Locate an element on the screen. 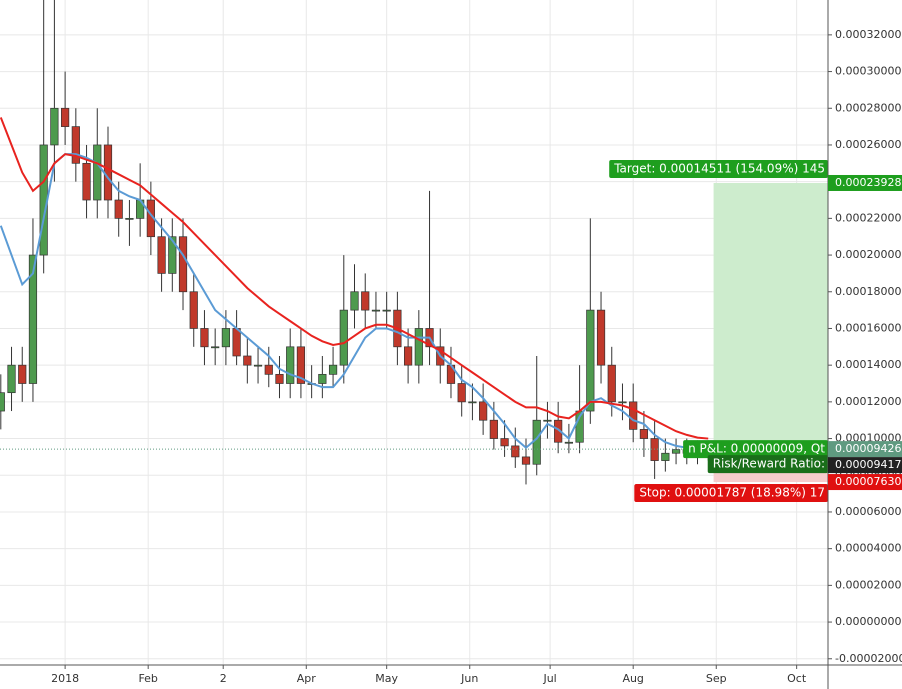  rr-label-box is located at coordinates (767, 464).